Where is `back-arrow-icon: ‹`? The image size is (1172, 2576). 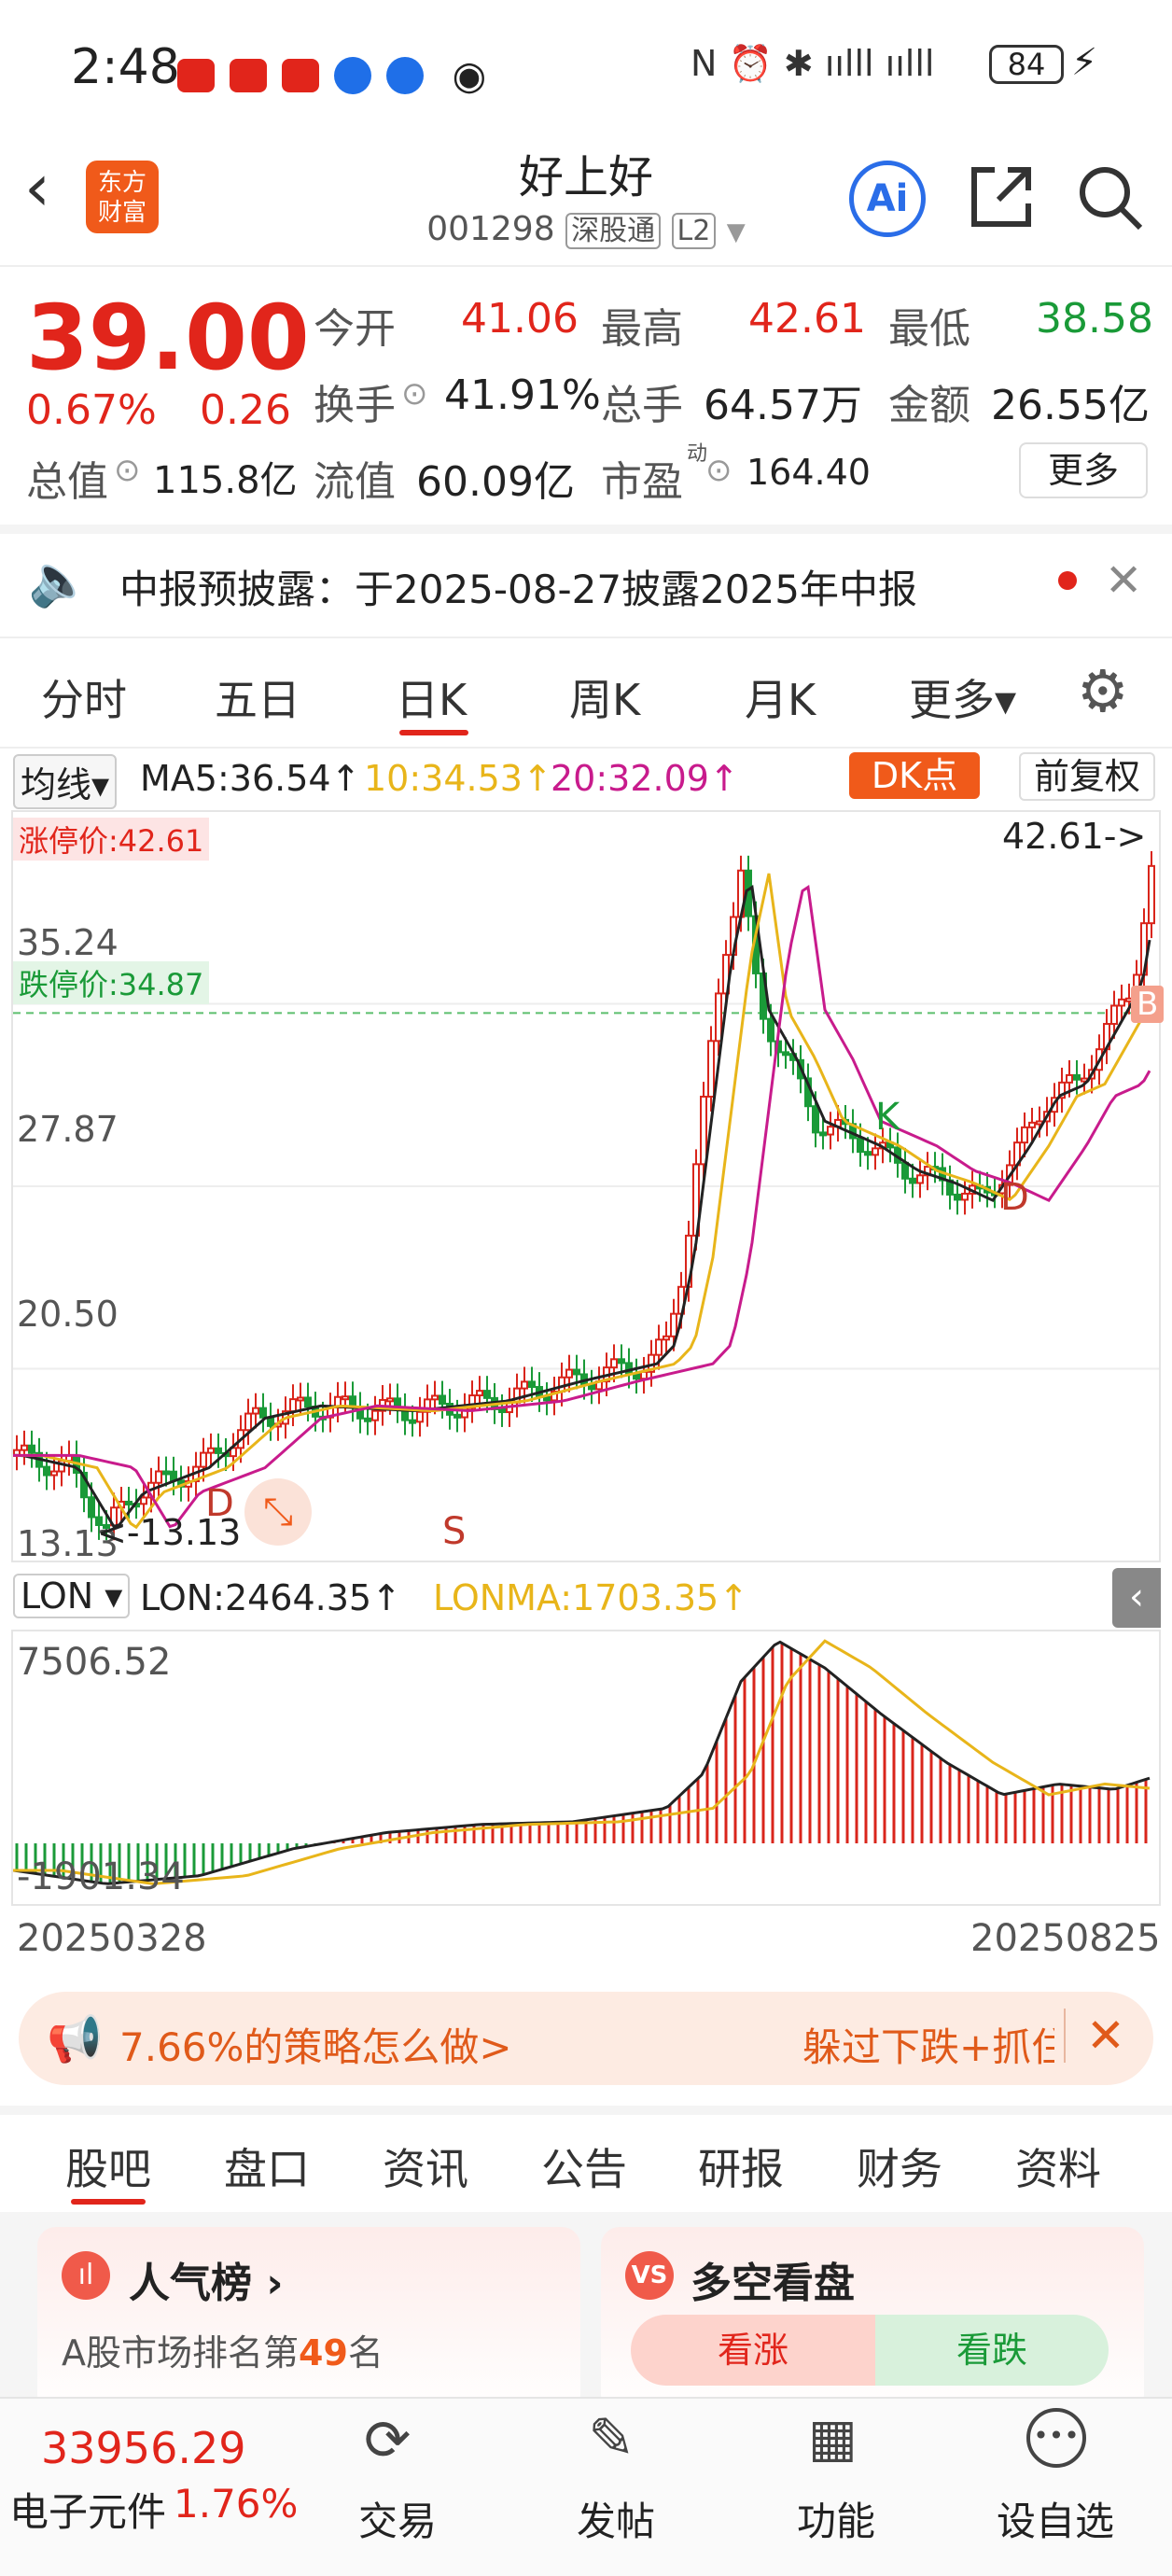 back-arrow-icon: ‹ is located at coordinates (37, 187).